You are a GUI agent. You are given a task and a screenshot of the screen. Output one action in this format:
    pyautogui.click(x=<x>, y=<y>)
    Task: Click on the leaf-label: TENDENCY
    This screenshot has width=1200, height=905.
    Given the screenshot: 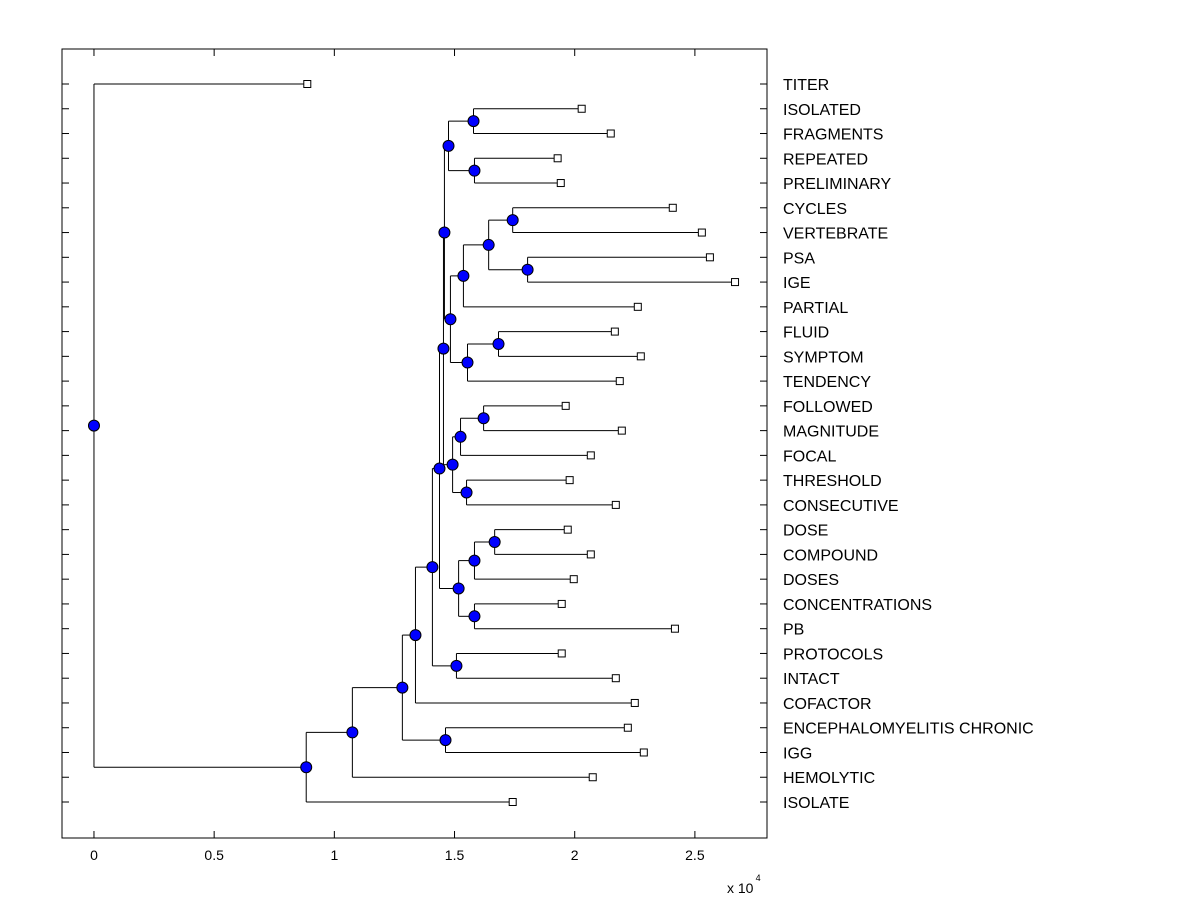 What is the action you would take?
    pyautogui.click(x=827, y=382)
    